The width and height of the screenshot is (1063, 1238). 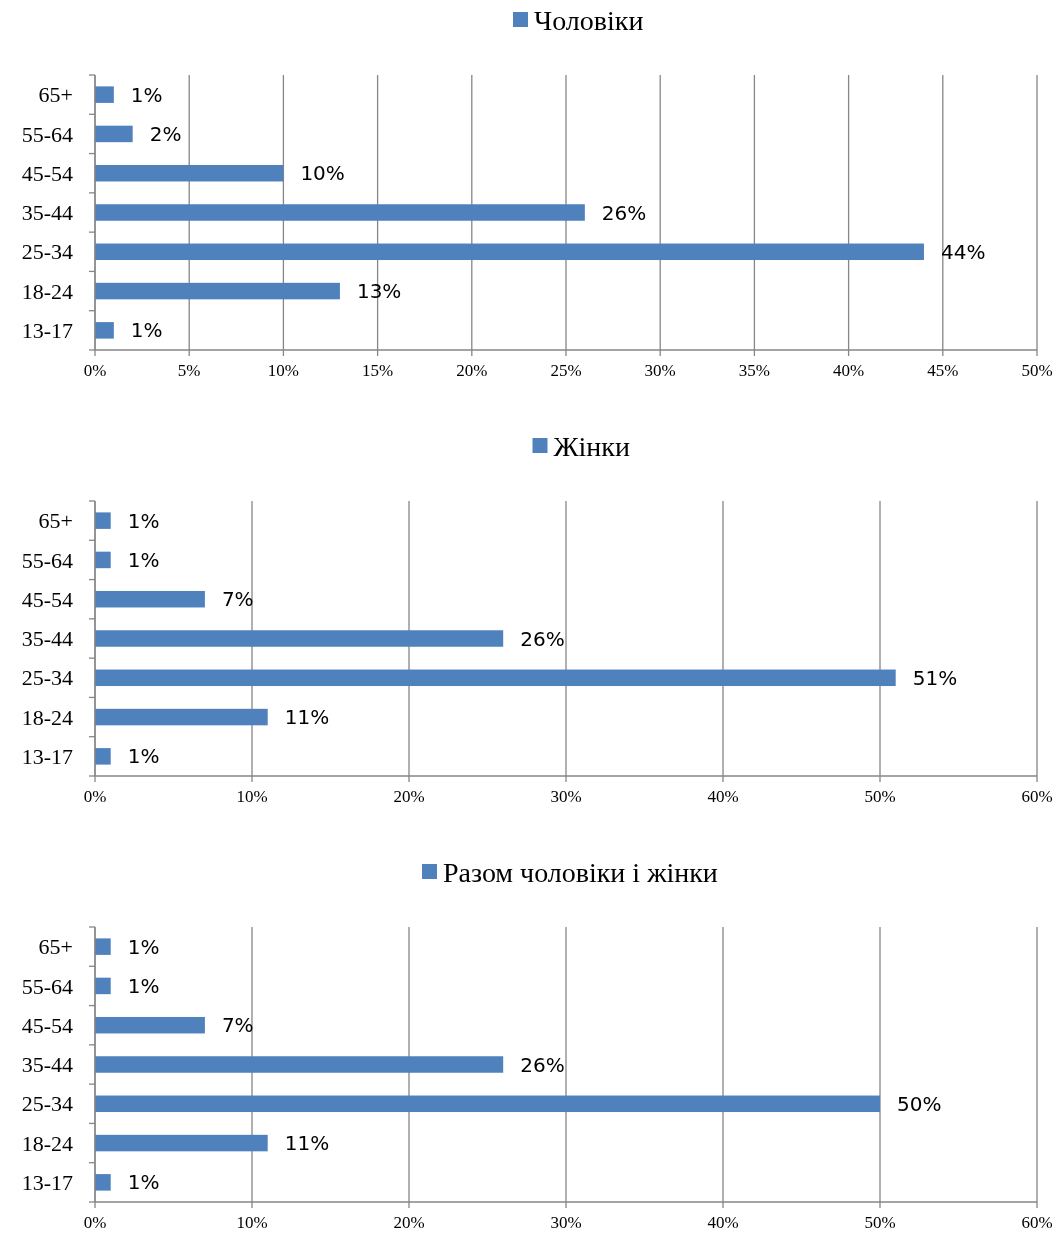 What do you see at coordinates (589, 20) in the screenshot?
I see `legend-label: Чоловіки` at bounding box center [589, 20].